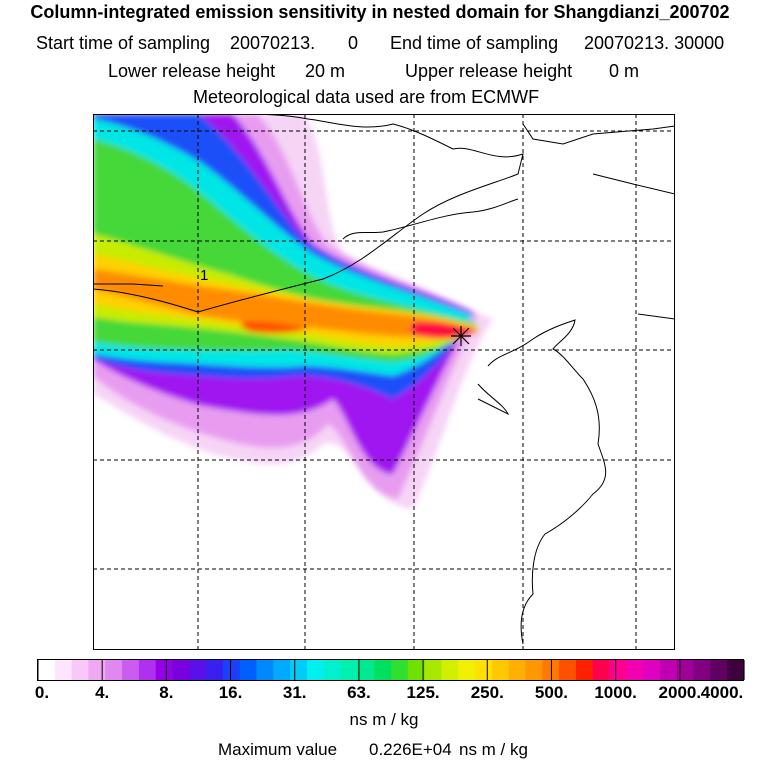 This screenshot has height=768, width=768. What do you see at coordinates (359, 692) in the screenshot?
I see `colorbar-tick-label: 63.` at bounding box center [359, 692].